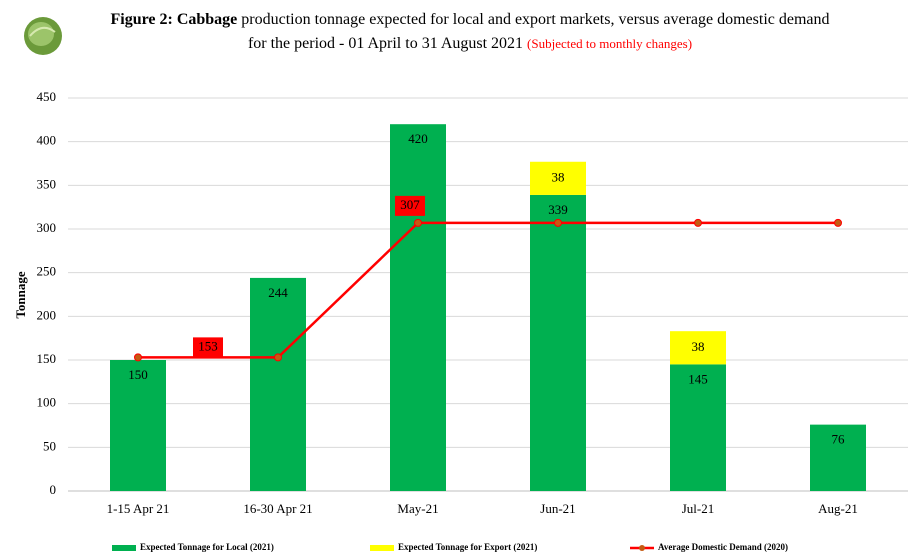 This screenshot has height=555, width=924. I want to click on y-tick-label: 100, so click(47, 402).